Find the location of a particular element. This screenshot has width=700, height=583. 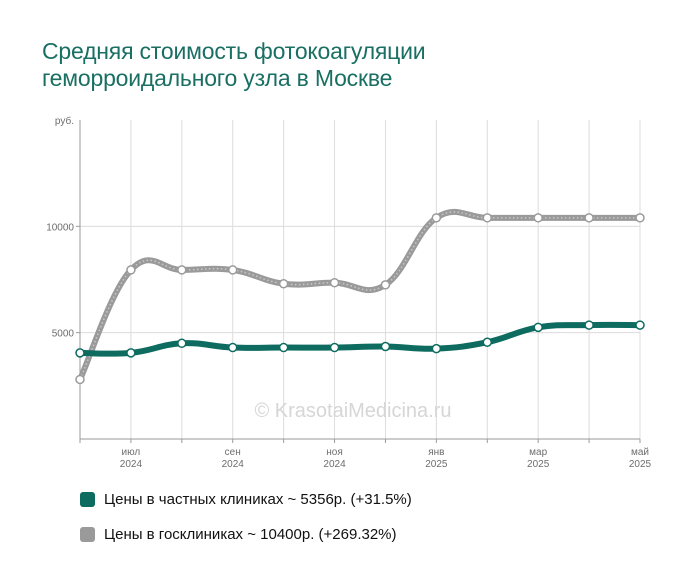

y-tick-label: 5000 is located at coordinates (63, 334).